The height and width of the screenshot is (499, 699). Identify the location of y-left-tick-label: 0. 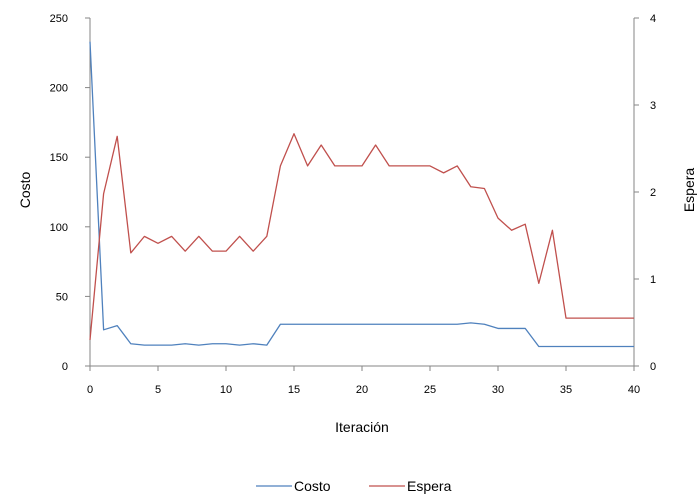
(65, 367).